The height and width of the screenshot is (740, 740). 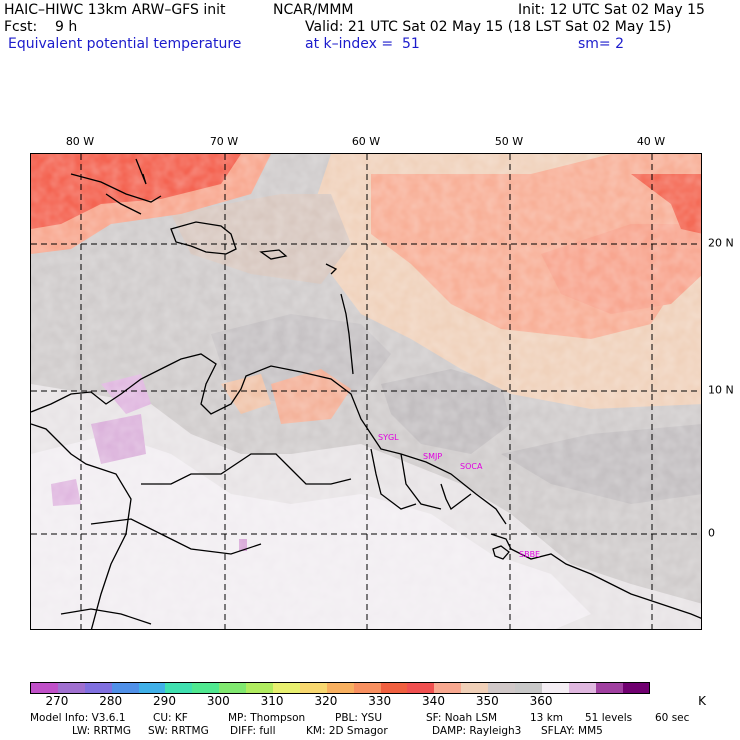 I want to click on model-info-item: LW: RRTMG, so click(x=101, y=731).